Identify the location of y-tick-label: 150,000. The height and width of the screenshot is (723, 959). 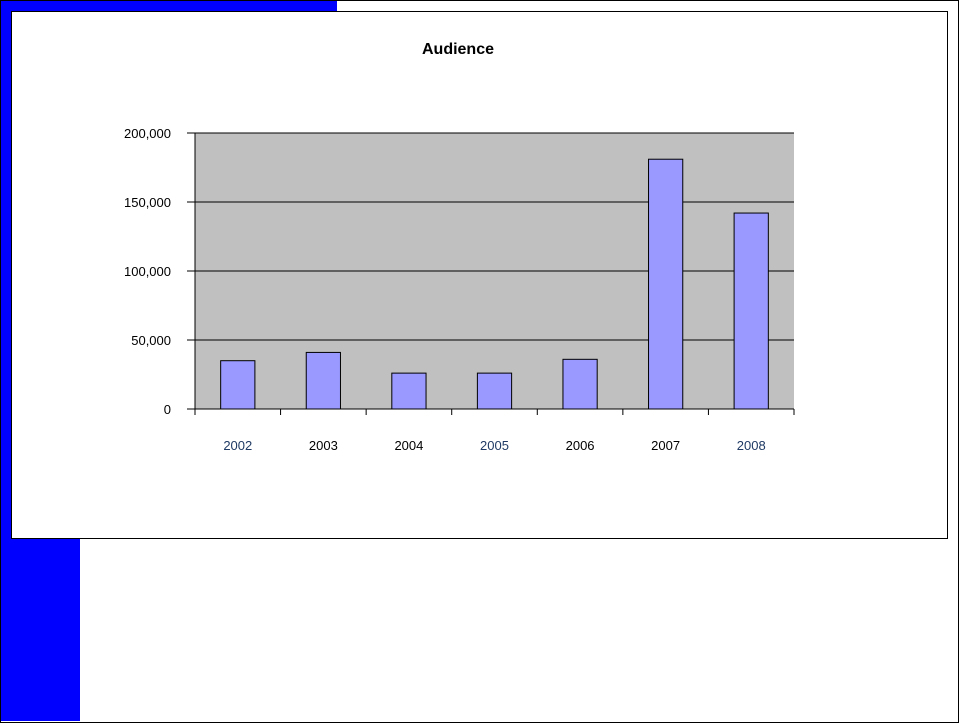
(147, 202).